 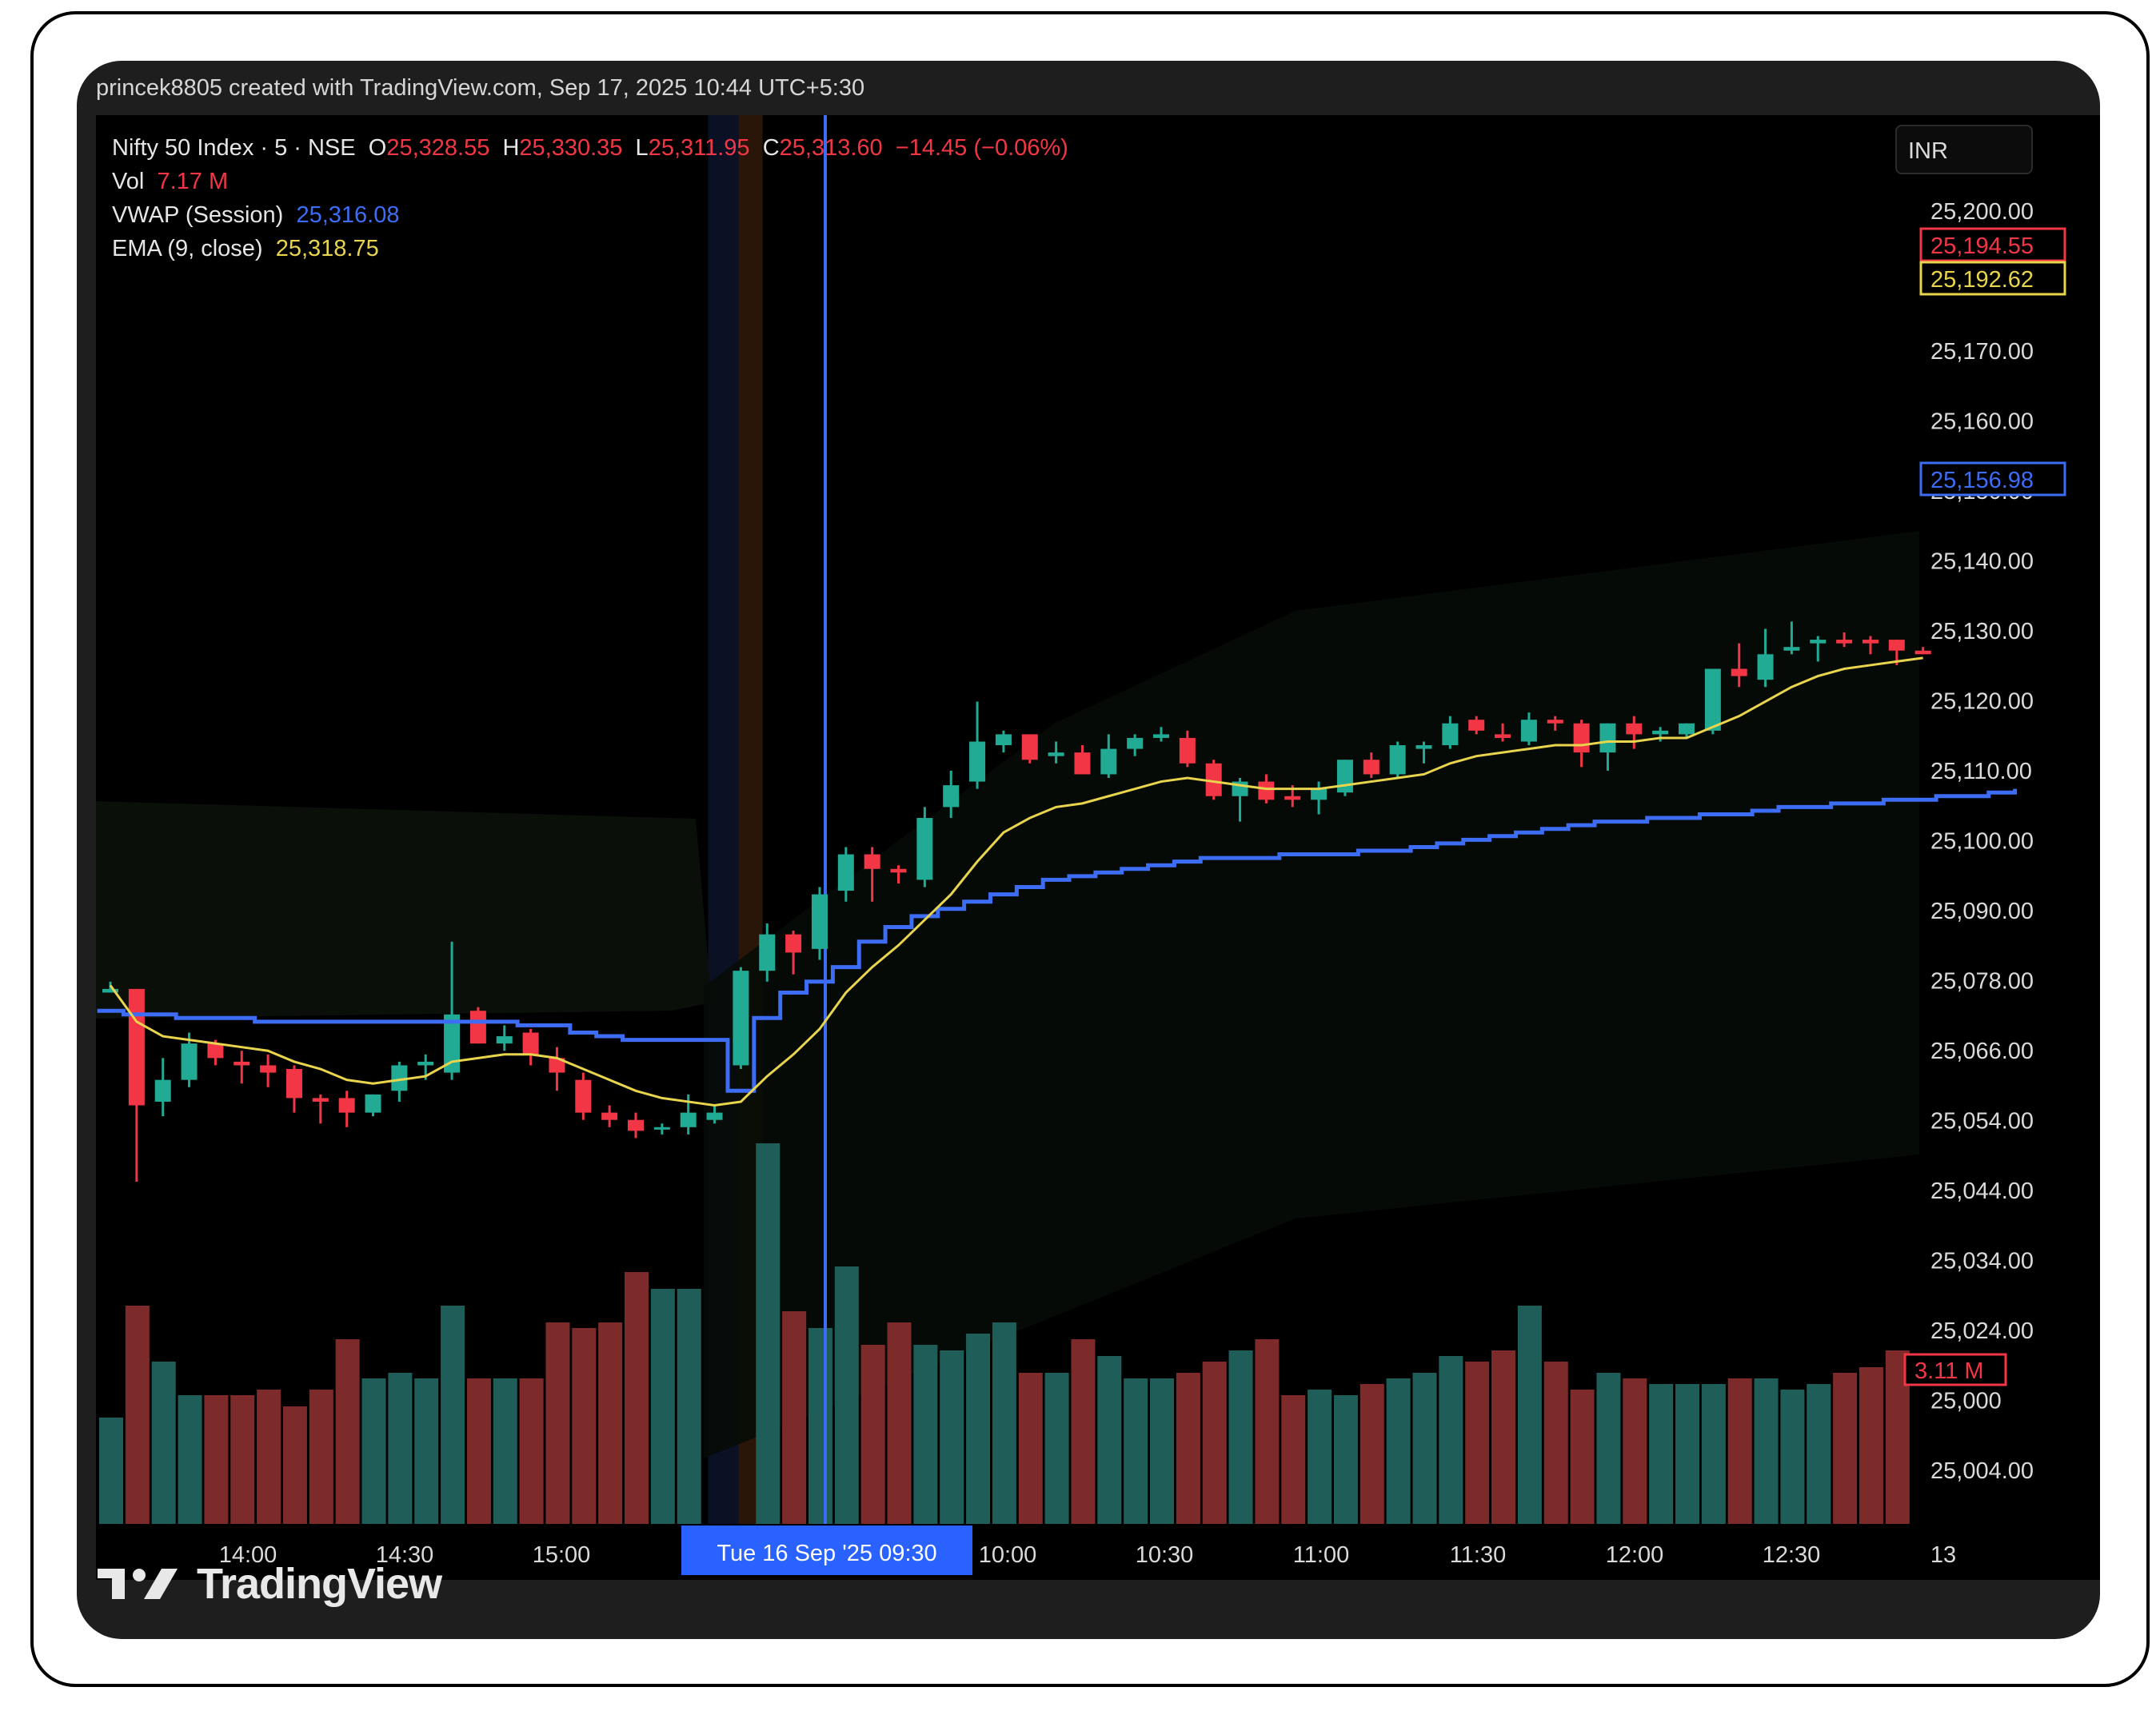 I want to click on price-tick-label: 25,004.00, so click(x=1982, y=1471).